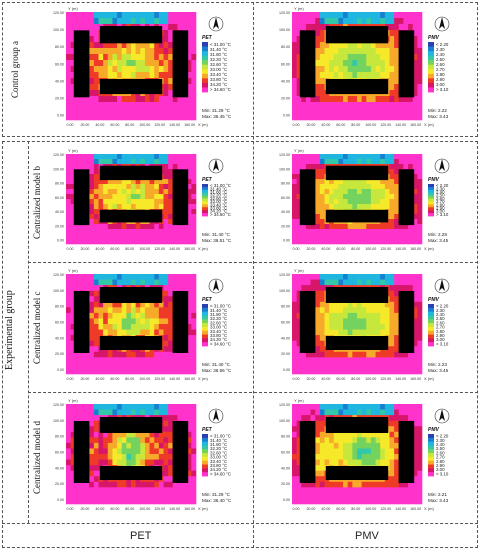 The width and height of the screenshot is (480, 550). What do you see at coordinates (440, 331) in the screenshot?
I see `legend-tick-label: 2.80` at bounding box center [440, 331].